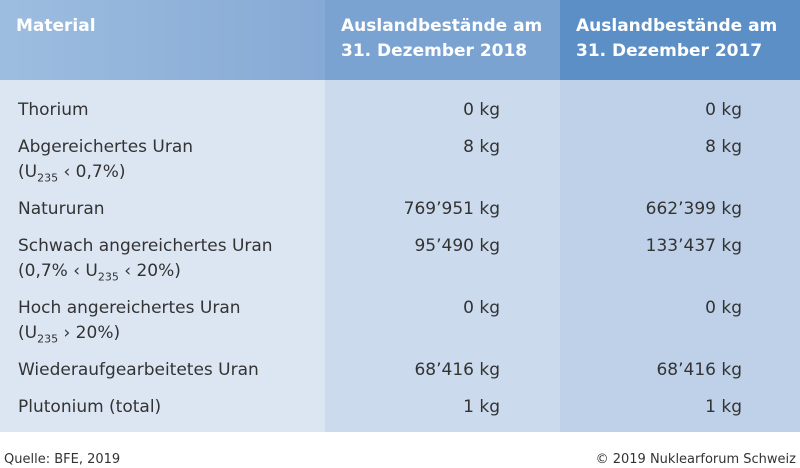  Describe the element at coordinates (106, 147) in the screenshot. I see `material-name: Abgereichertes Uran` at that location.